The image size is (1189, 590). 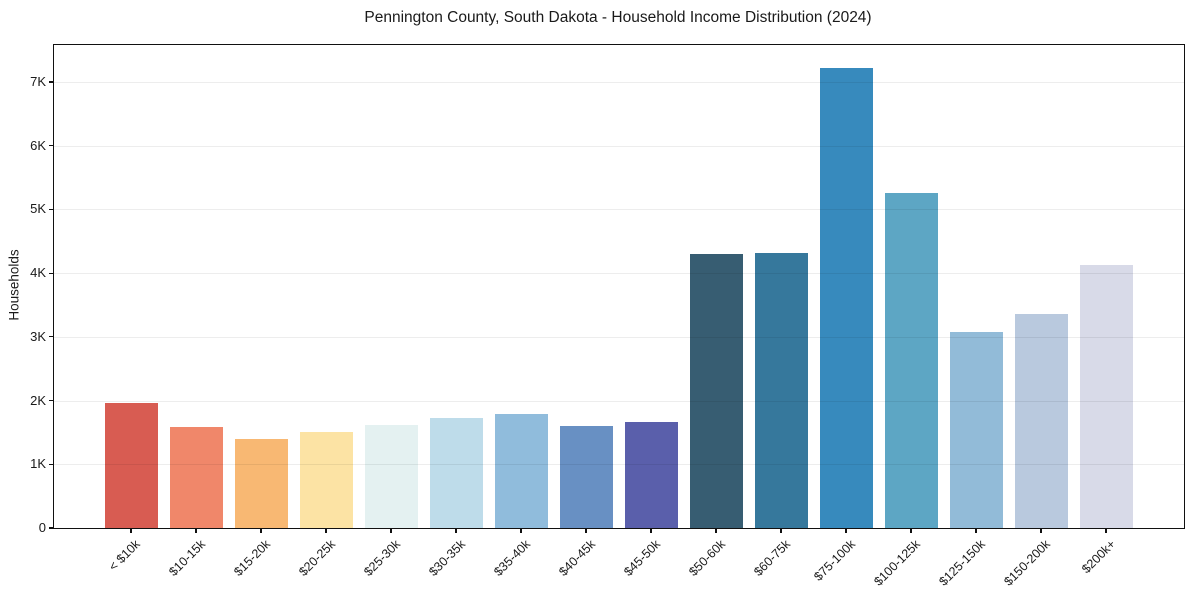 I want to click on bar-$10-15k, so click(x=196, y=477).